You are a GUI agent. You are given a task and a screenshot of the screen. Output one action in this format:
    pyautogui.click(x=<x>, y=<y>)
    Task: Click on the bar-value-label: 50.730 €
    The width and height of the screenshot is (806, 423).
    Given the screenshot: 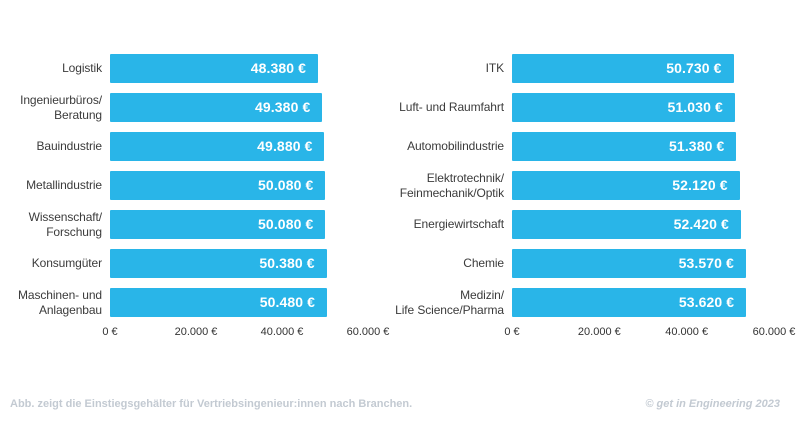 What is the action you would take?
    pyautogui.click(x=694, y=68)
    